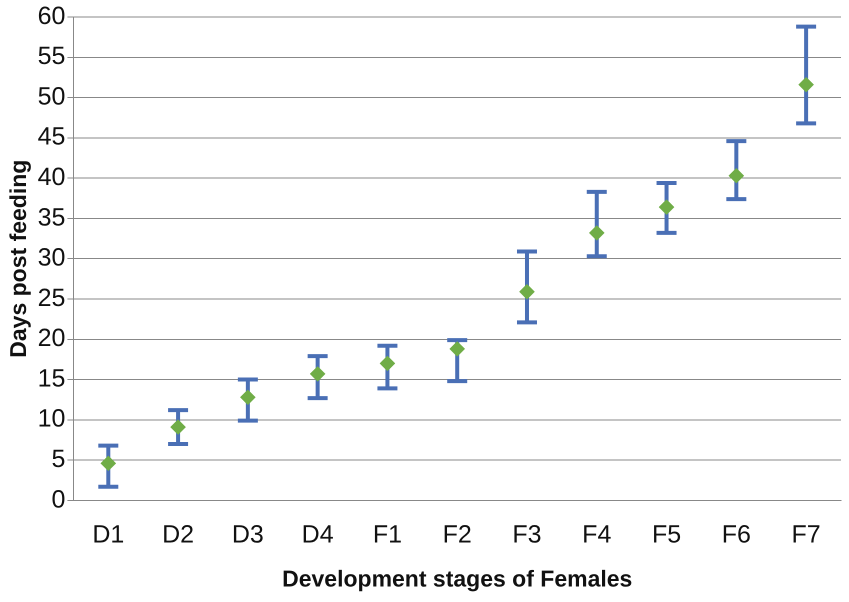 Image resolution: width=849 pixels, height=602 pixels. I want to click on y-tick-label: 60, so click(52, 16).